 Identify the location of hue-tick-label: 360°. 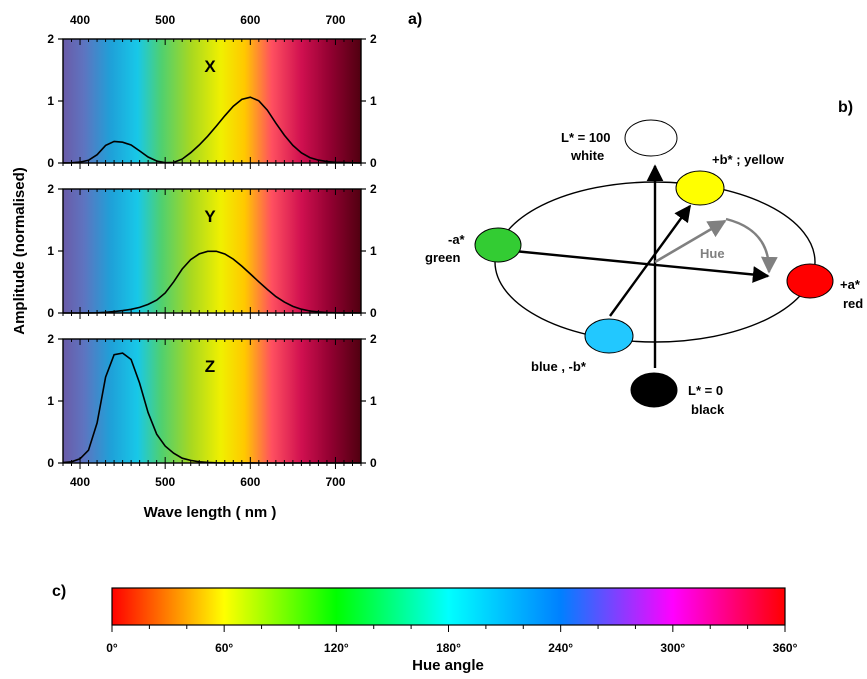
(785, 648).